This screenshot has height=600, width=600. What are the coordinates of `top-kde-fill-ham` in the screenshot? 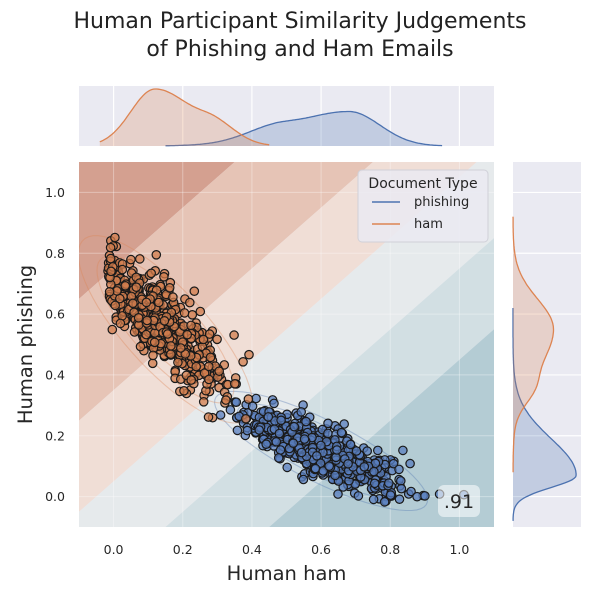 It's located at (184, 117).